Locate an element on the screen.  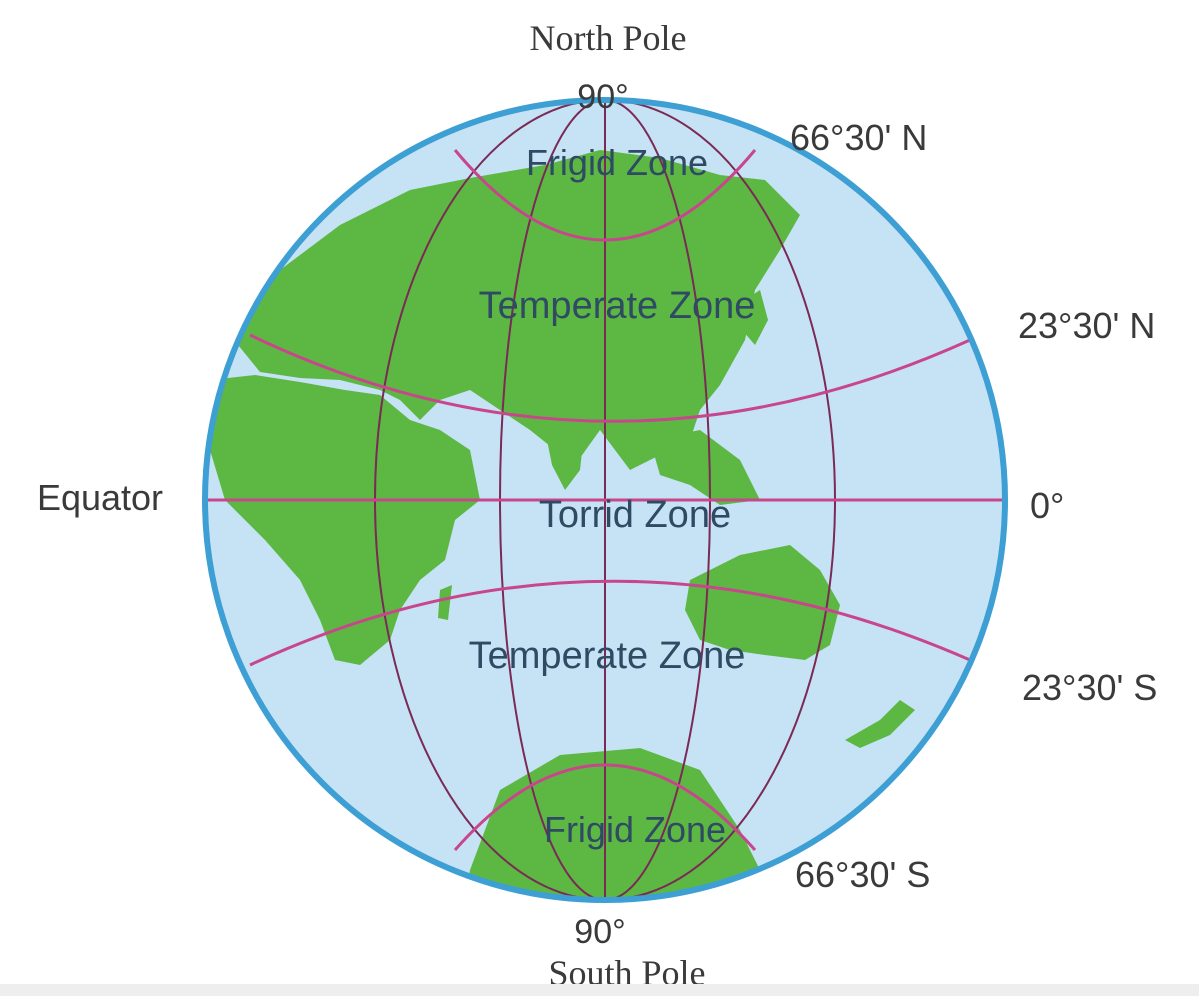
landmass-japan is located at coordinates (755, 317).